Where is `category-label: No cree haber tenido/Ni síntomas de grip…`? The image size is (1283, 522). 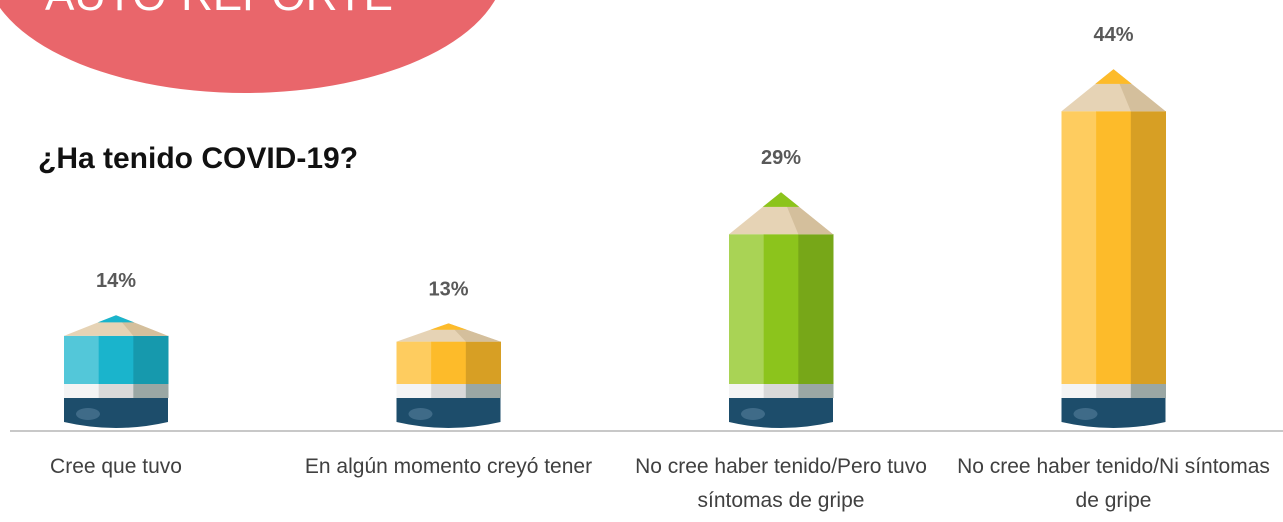 category-label: No cree haber tenido/Ni síntomas de grip… is located at coordinates (1113, 483).